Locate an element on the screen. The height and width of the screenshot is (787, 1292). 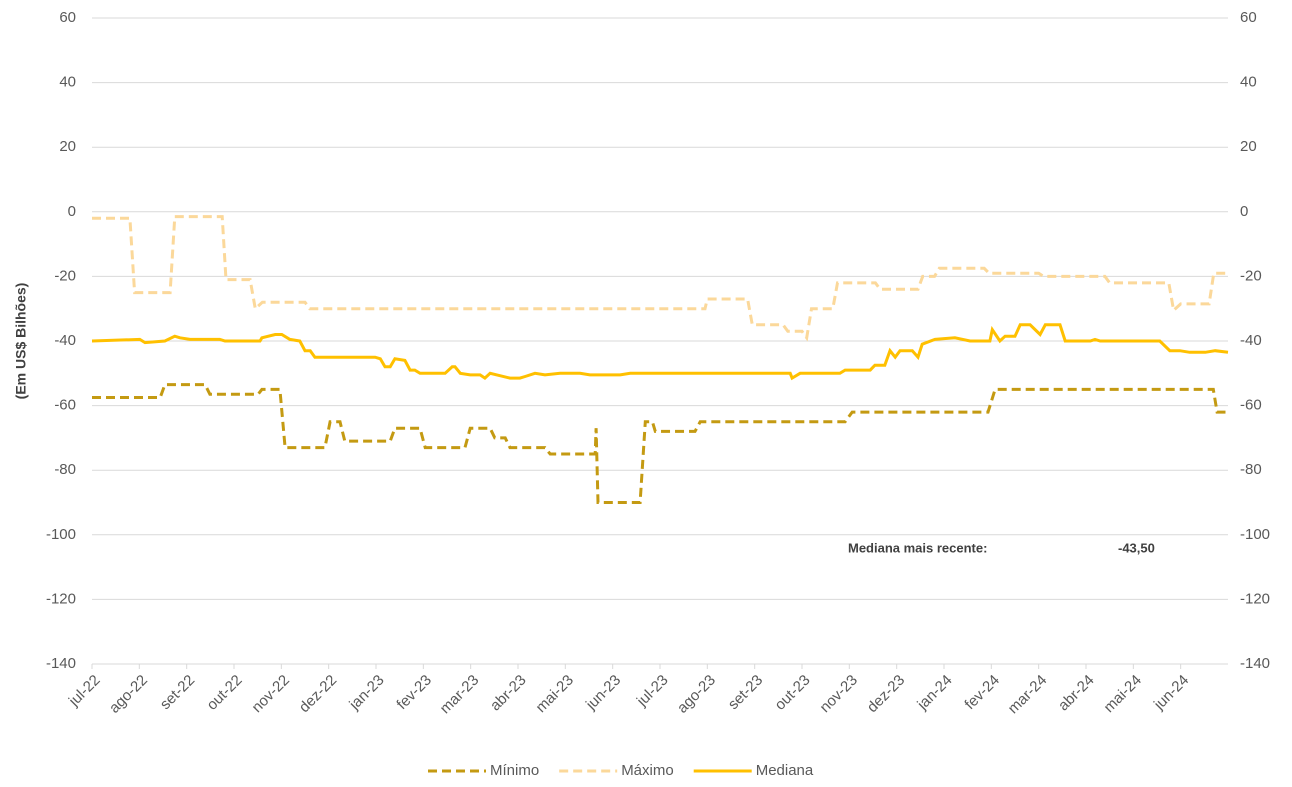
x-tick-label: jul-23 is located at coordinates (652, 691).